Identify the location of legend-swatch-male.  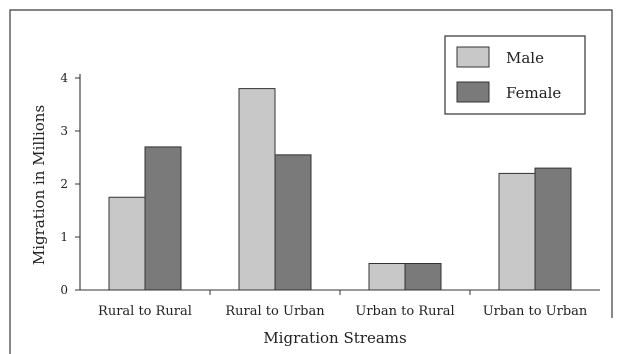
(473, 57).